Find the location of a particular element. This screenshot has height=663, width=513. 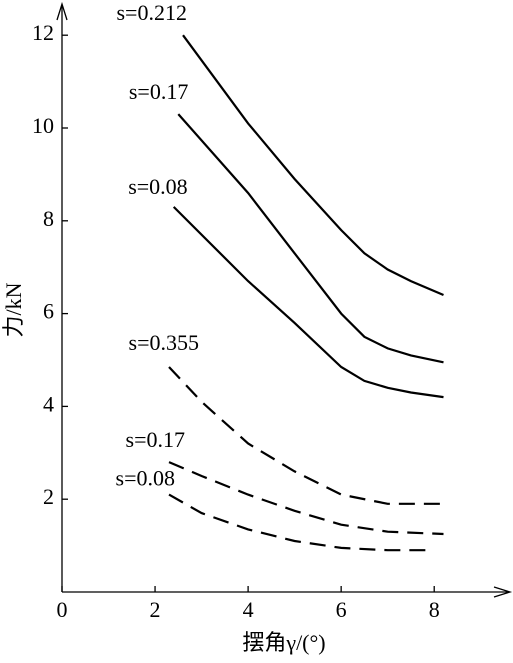

x-axis-arrow is located at coordinates (503, 592).